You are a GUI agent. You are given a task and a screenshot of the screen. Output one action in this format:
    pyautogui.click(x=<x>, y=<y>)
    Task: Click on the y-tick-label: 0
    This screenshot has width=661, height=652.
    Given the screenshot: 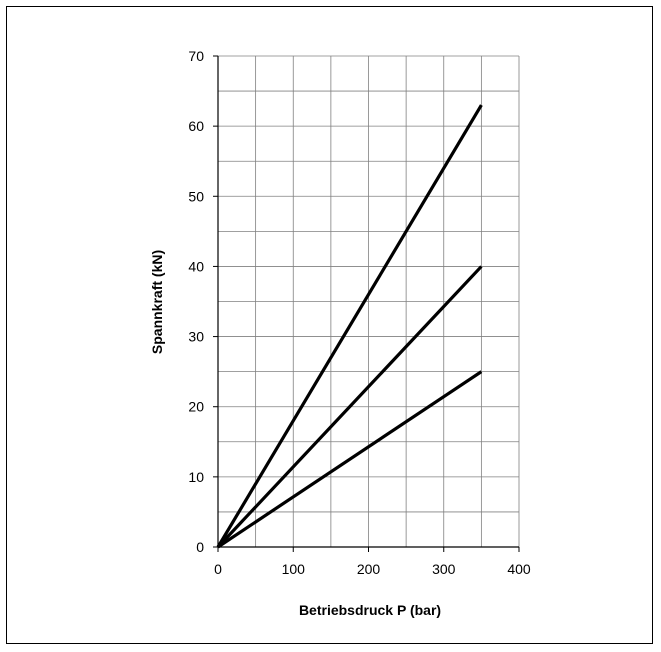 What is the action you would take?
    pyautogui.click(x=200, y=547)
    